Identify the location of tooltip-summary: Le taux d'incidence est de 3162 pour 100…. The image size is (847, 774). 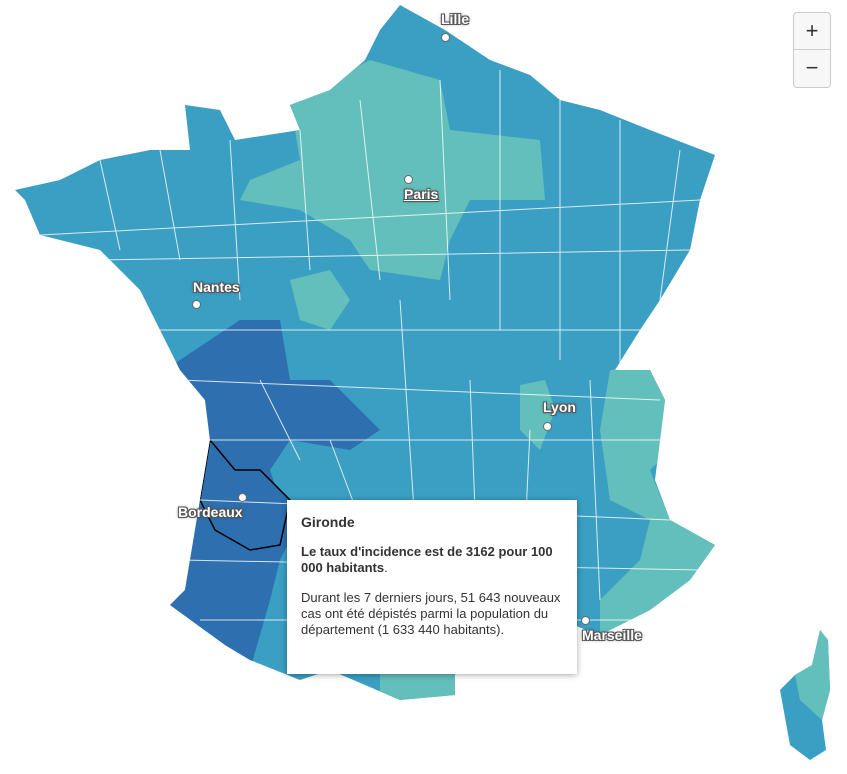
(432, 560).